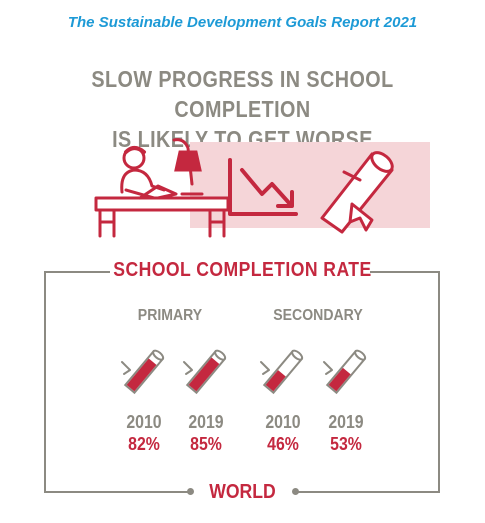 The image size is (485, 523). I want to click on hero-illustration, so click(262, 188).